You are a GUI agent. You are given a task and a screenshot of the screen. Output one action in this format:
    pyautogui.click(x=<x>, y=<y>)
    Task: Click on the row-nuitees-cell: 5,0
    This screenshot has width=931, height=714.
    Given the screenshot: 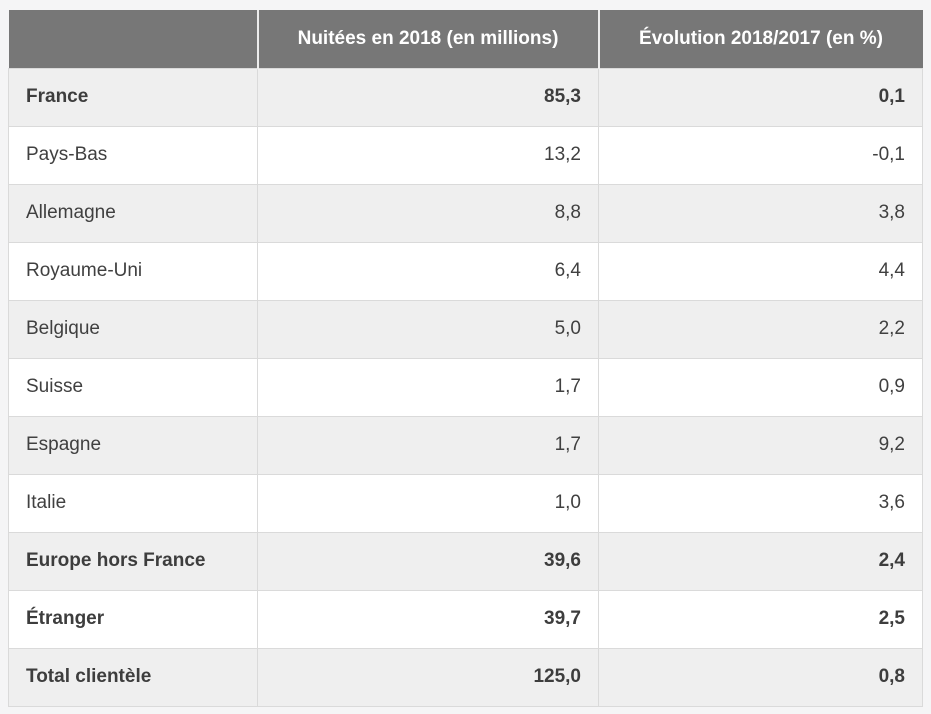 What is the action you would take?
    pyautogui.click(x=428, y=329)
    